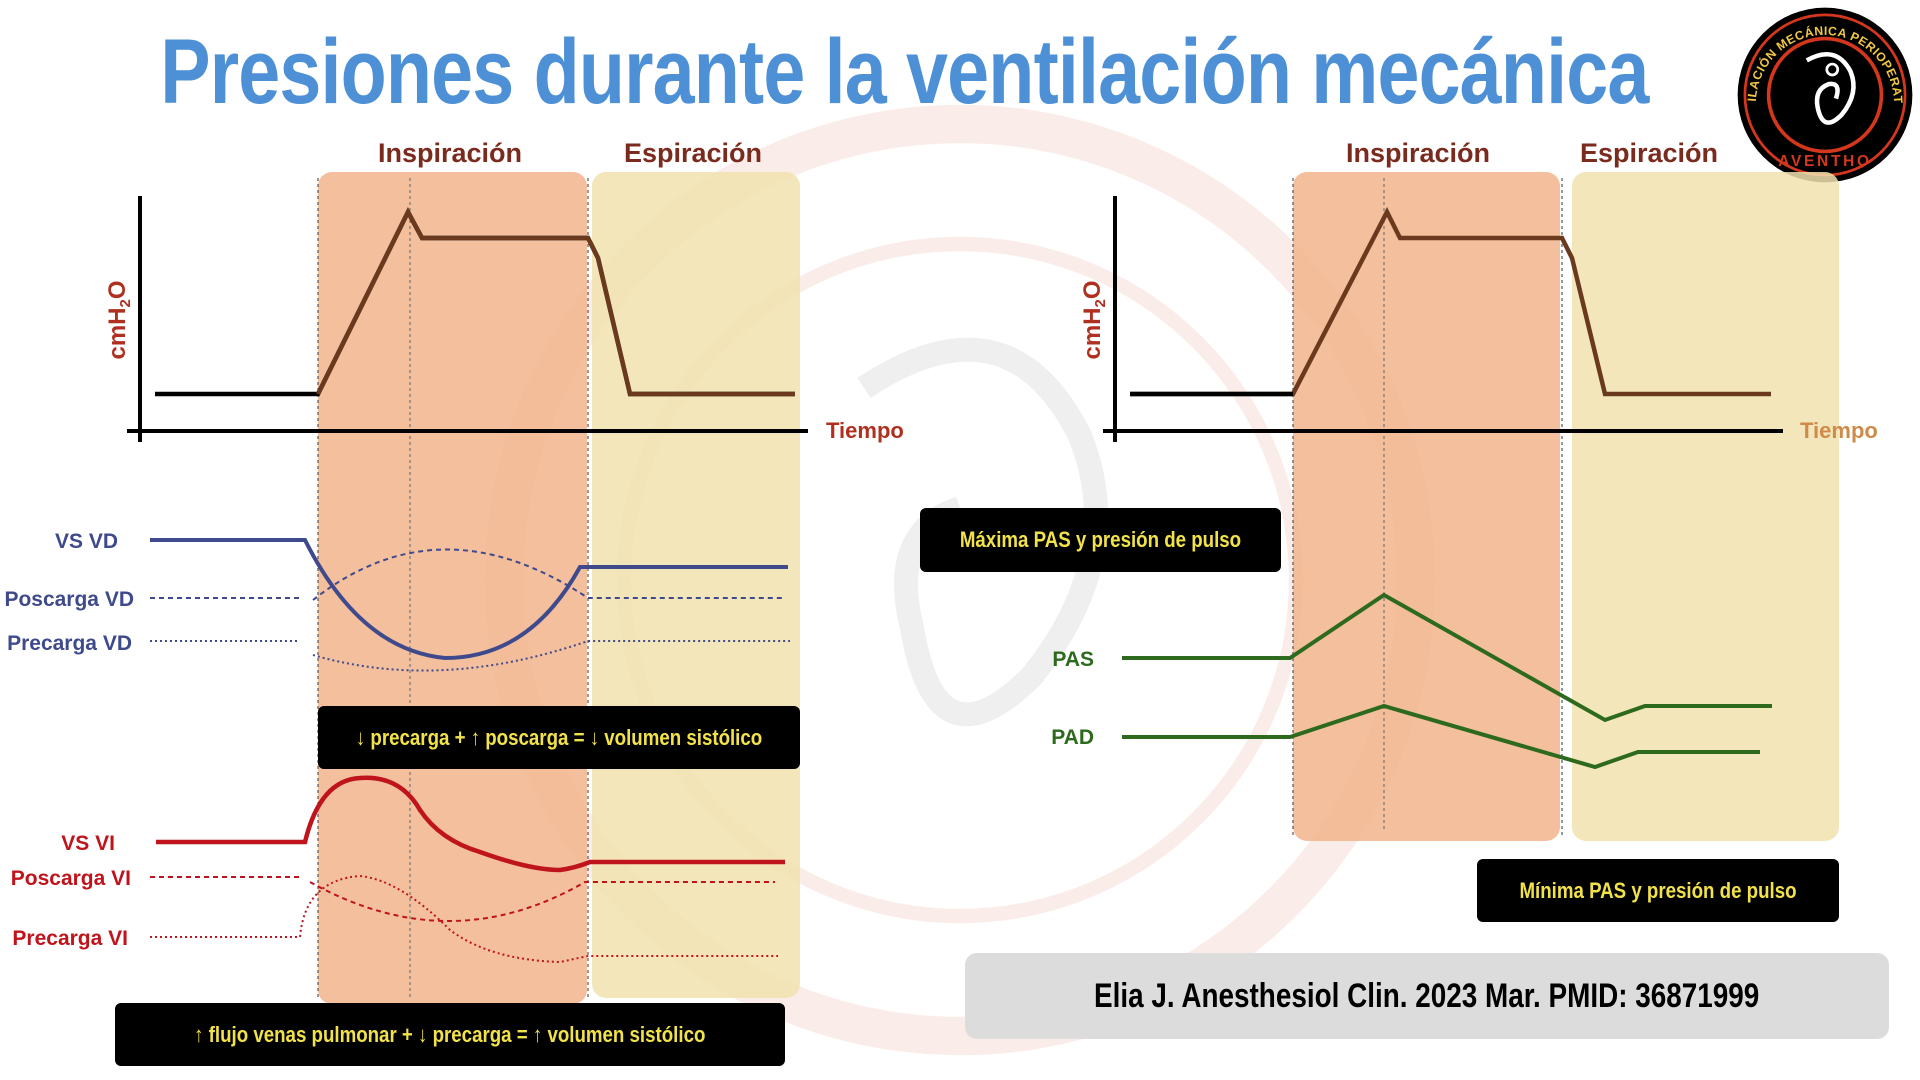  Describe the element at coordinates (1450, 302) in the screenshot. I see `right-pressure-curve` at that location.